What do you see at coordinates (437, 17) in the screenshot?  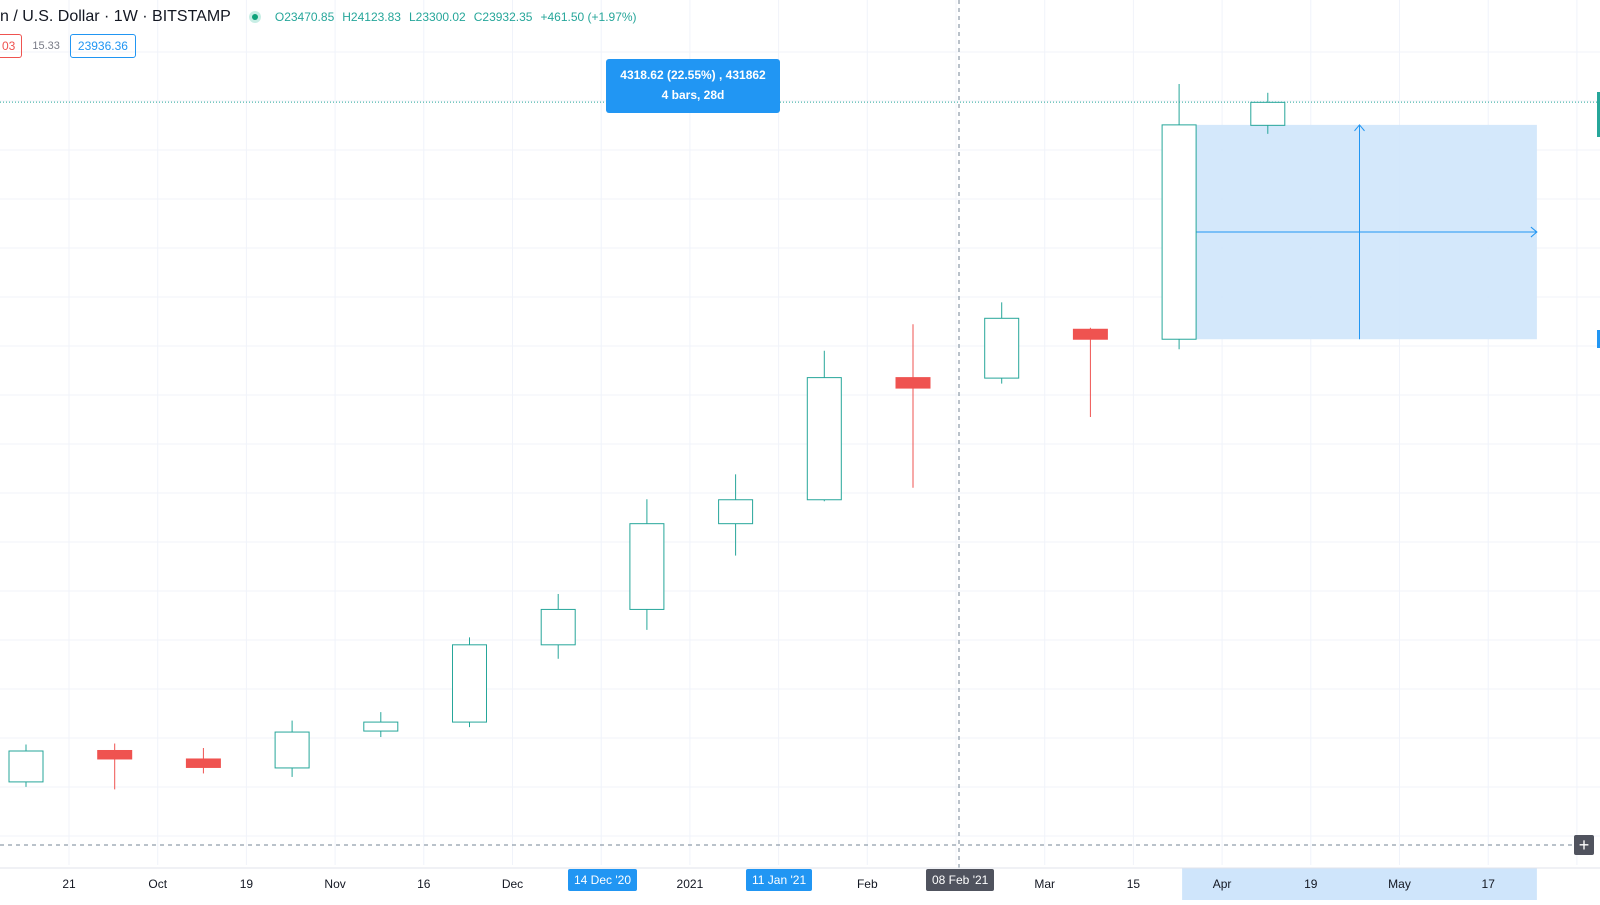 I see `ohlc-low: L23300.02` at bounding box center [437, 17].